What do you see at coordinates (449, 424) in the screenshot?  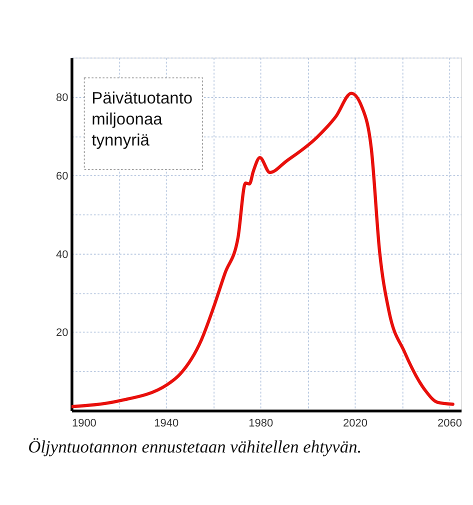 I see `x-tick-label: 2060` at bounding box center [449, 424].